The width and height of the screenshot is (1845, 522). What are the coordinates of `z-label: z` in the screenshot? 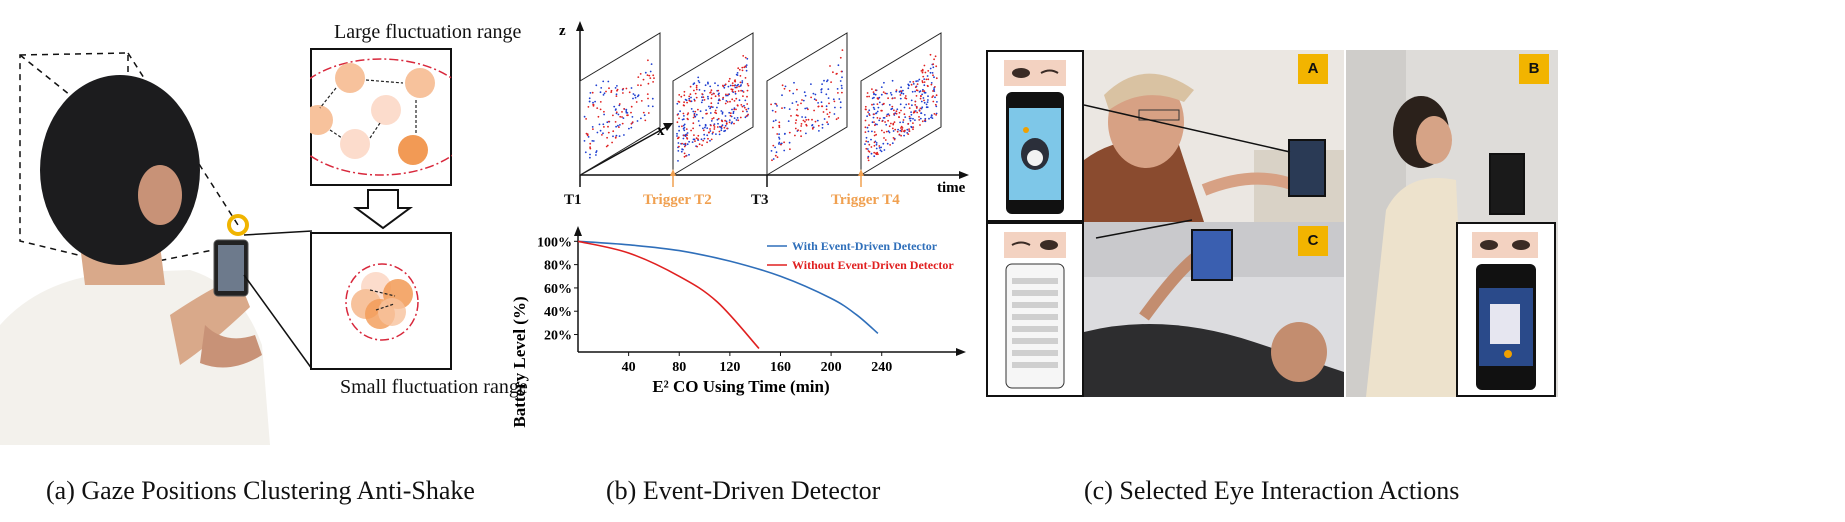 It's located at (562, 31).